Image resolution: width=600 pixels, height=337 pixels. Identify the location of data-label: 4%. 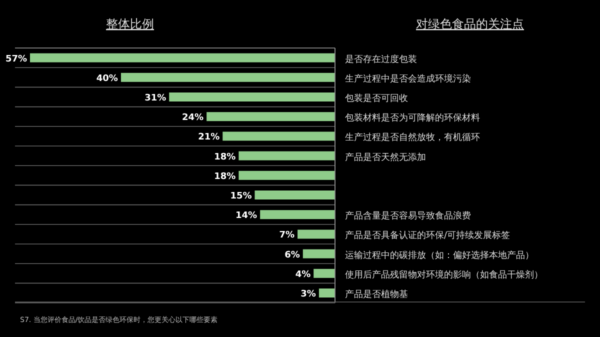
(303, 275).